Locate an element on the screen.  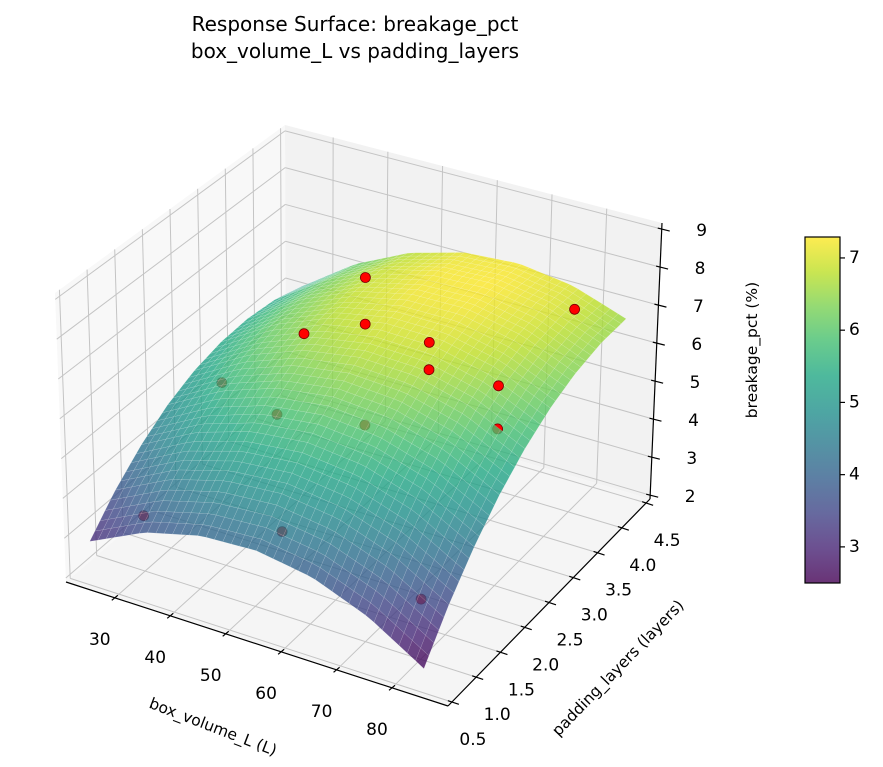
z-tick-label: 4 is located at coordinates (693, 421).